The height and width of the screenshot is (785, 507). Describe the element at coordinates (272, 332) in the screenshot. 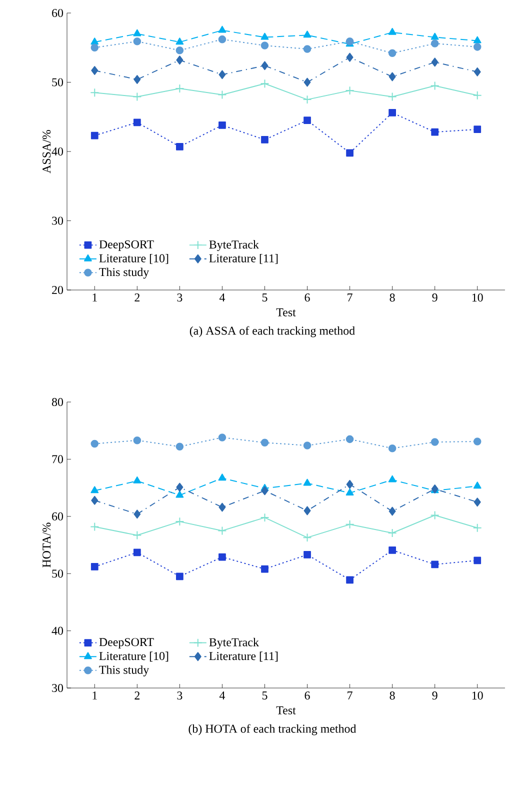

I see `text: (a) ASSA of each tracking method` at that location.